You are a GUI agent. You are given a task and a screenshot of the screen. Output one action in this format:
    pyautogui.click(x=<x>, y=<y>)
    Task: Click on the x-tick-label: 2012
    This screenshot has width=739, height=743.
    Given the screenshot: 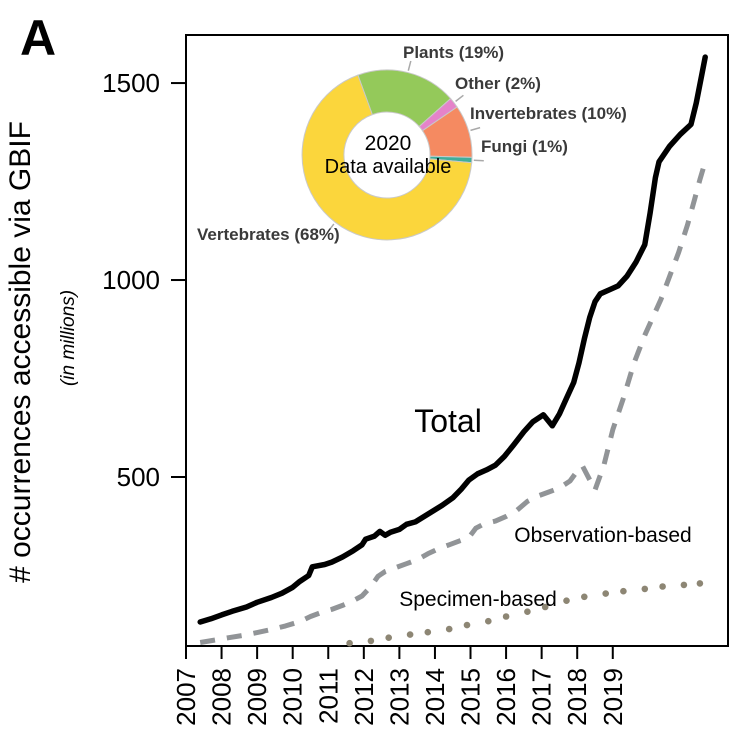 What is the action you would take?
    pyautogui.click(x=364, y=697)
    